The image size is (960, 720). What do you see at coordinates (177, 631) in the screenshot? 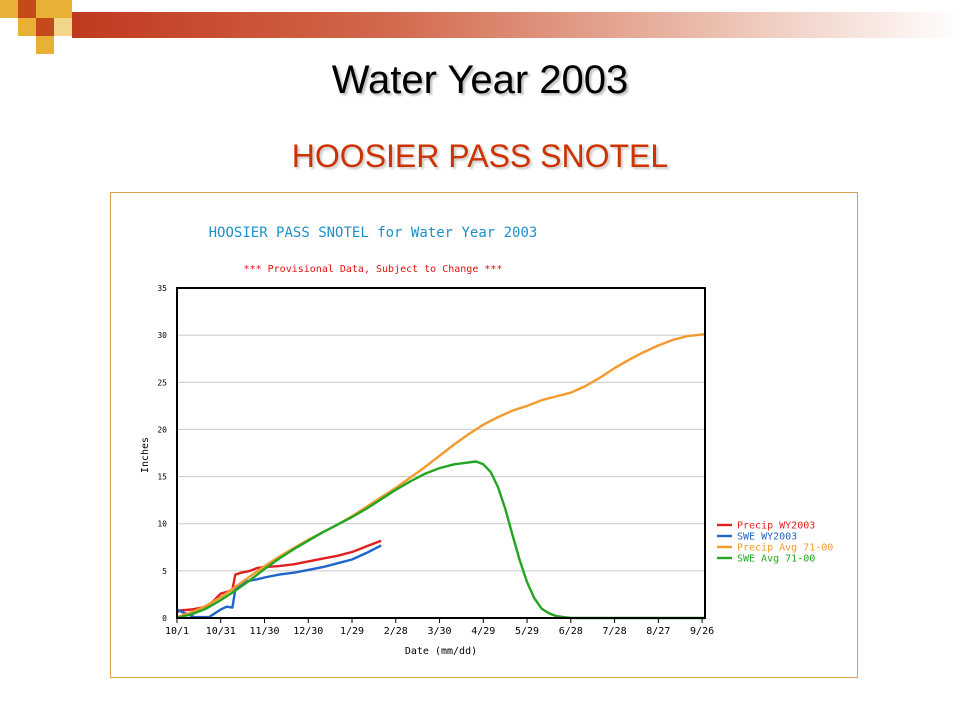
I see `x-tick-label-0: 10/1` at bounding box center [177, 631].